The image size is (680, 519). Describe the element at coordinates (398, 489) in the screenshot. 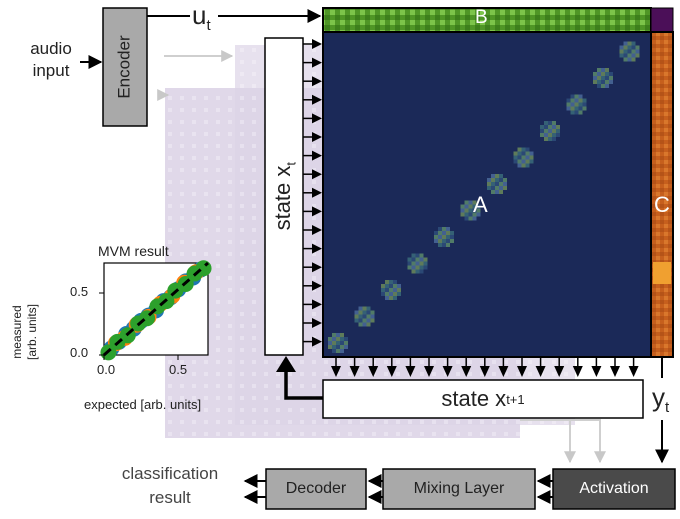

I see `pipeline-arrows` at that location.